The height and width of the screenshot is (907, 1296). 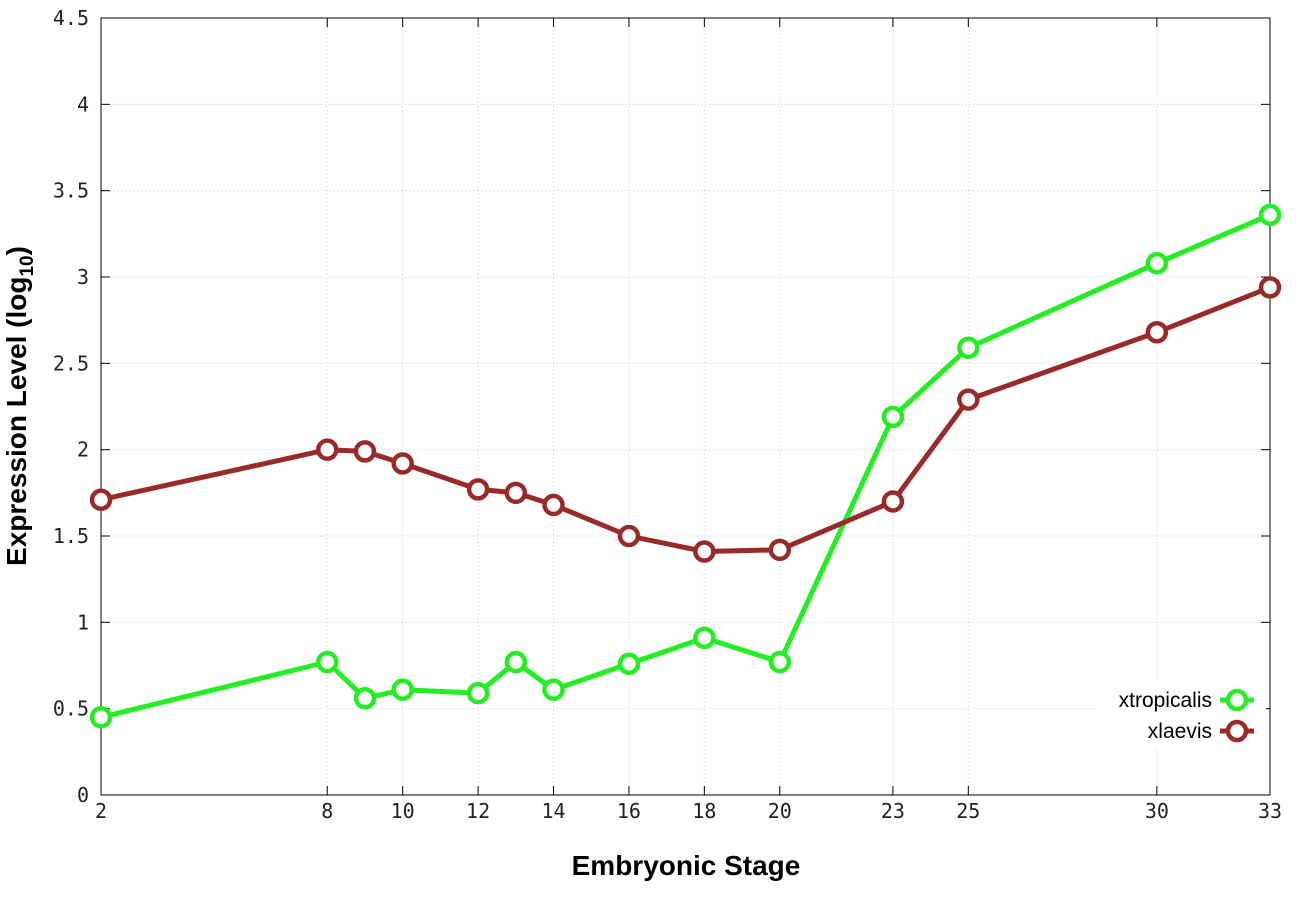 I want to click on y-tick-label: 2.5, so click(x=71, y=363).